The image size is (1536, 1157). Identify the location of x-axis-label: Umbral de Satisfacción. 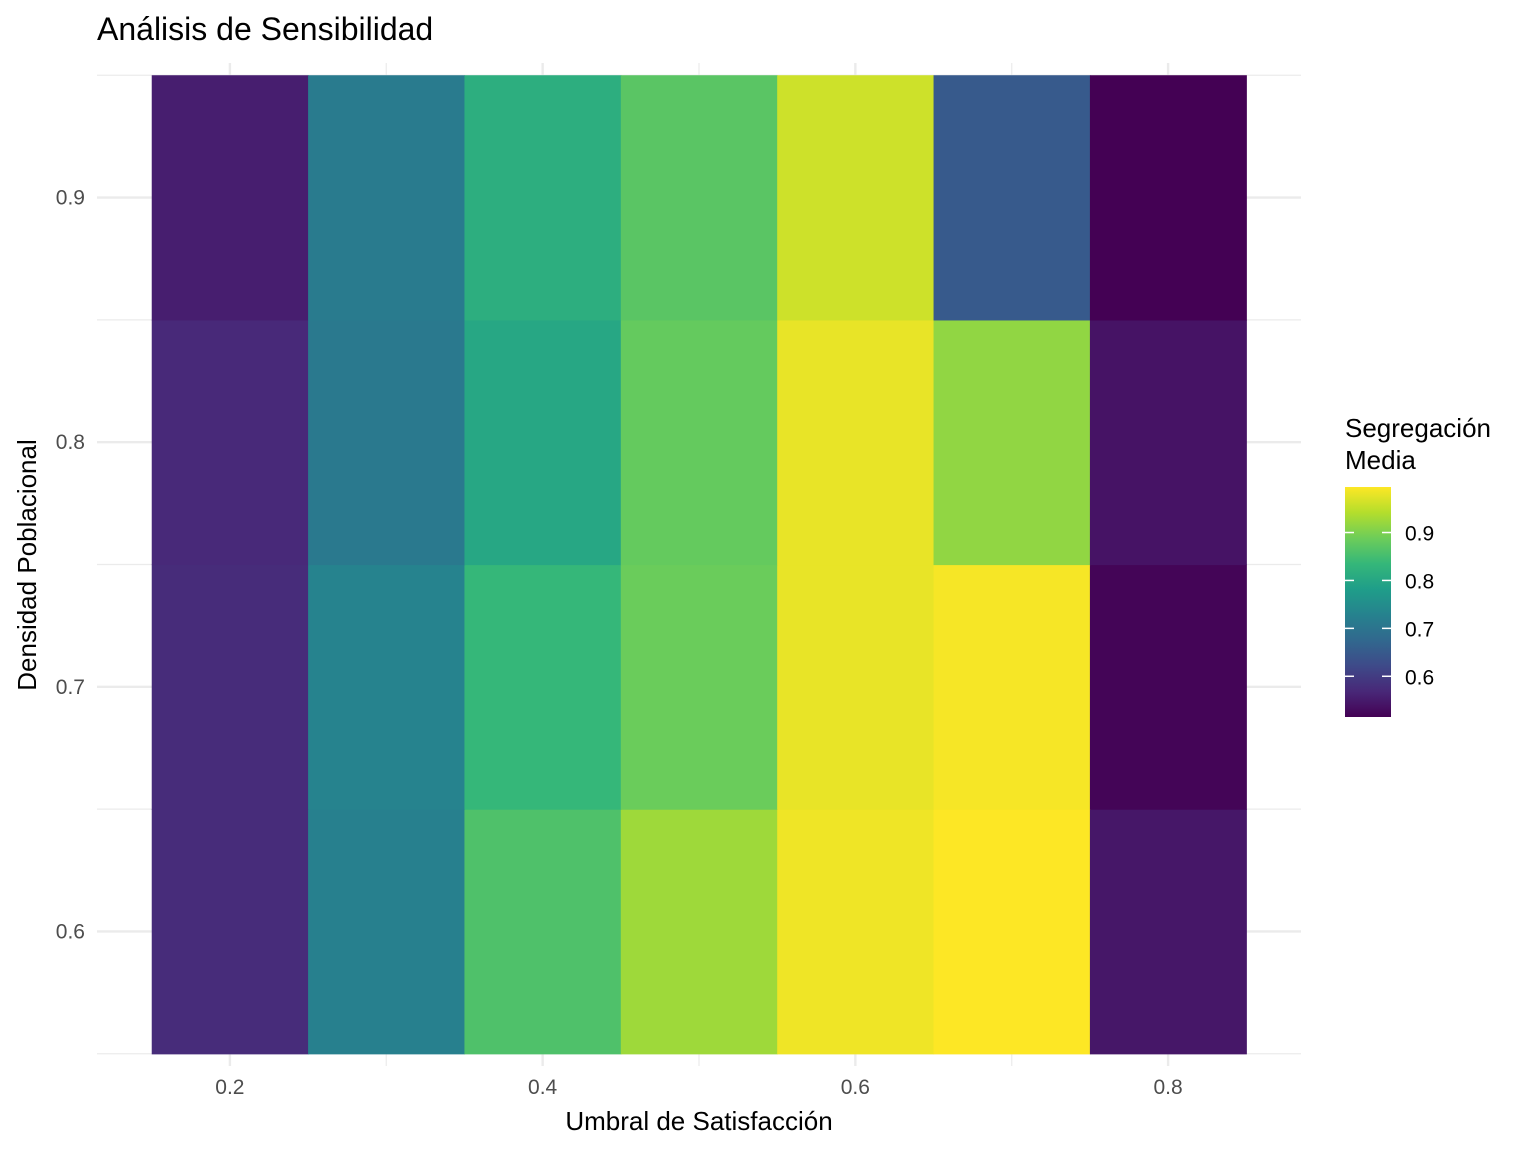
(698, 1121).